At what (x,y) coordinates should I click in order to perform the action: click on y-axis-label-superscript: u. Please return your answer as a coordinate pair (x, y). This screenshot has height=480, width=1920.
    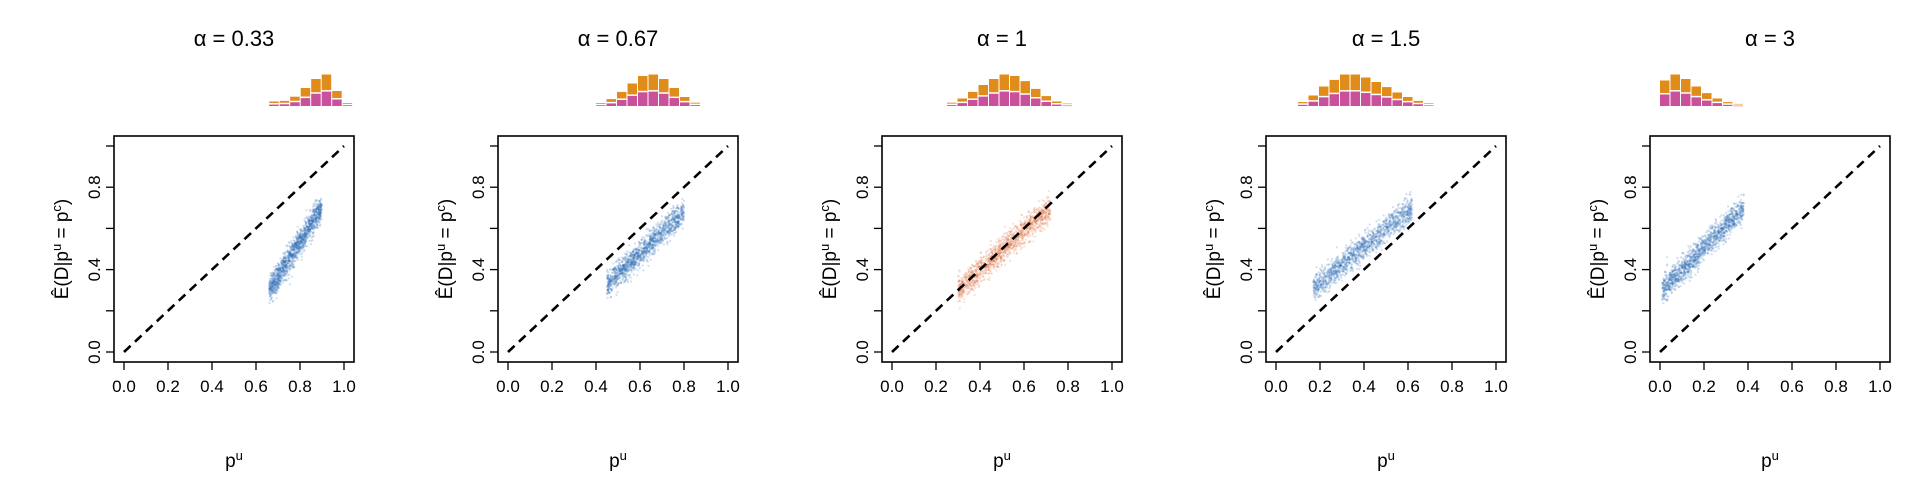
    Looking at the image, I should click on (56, 247).